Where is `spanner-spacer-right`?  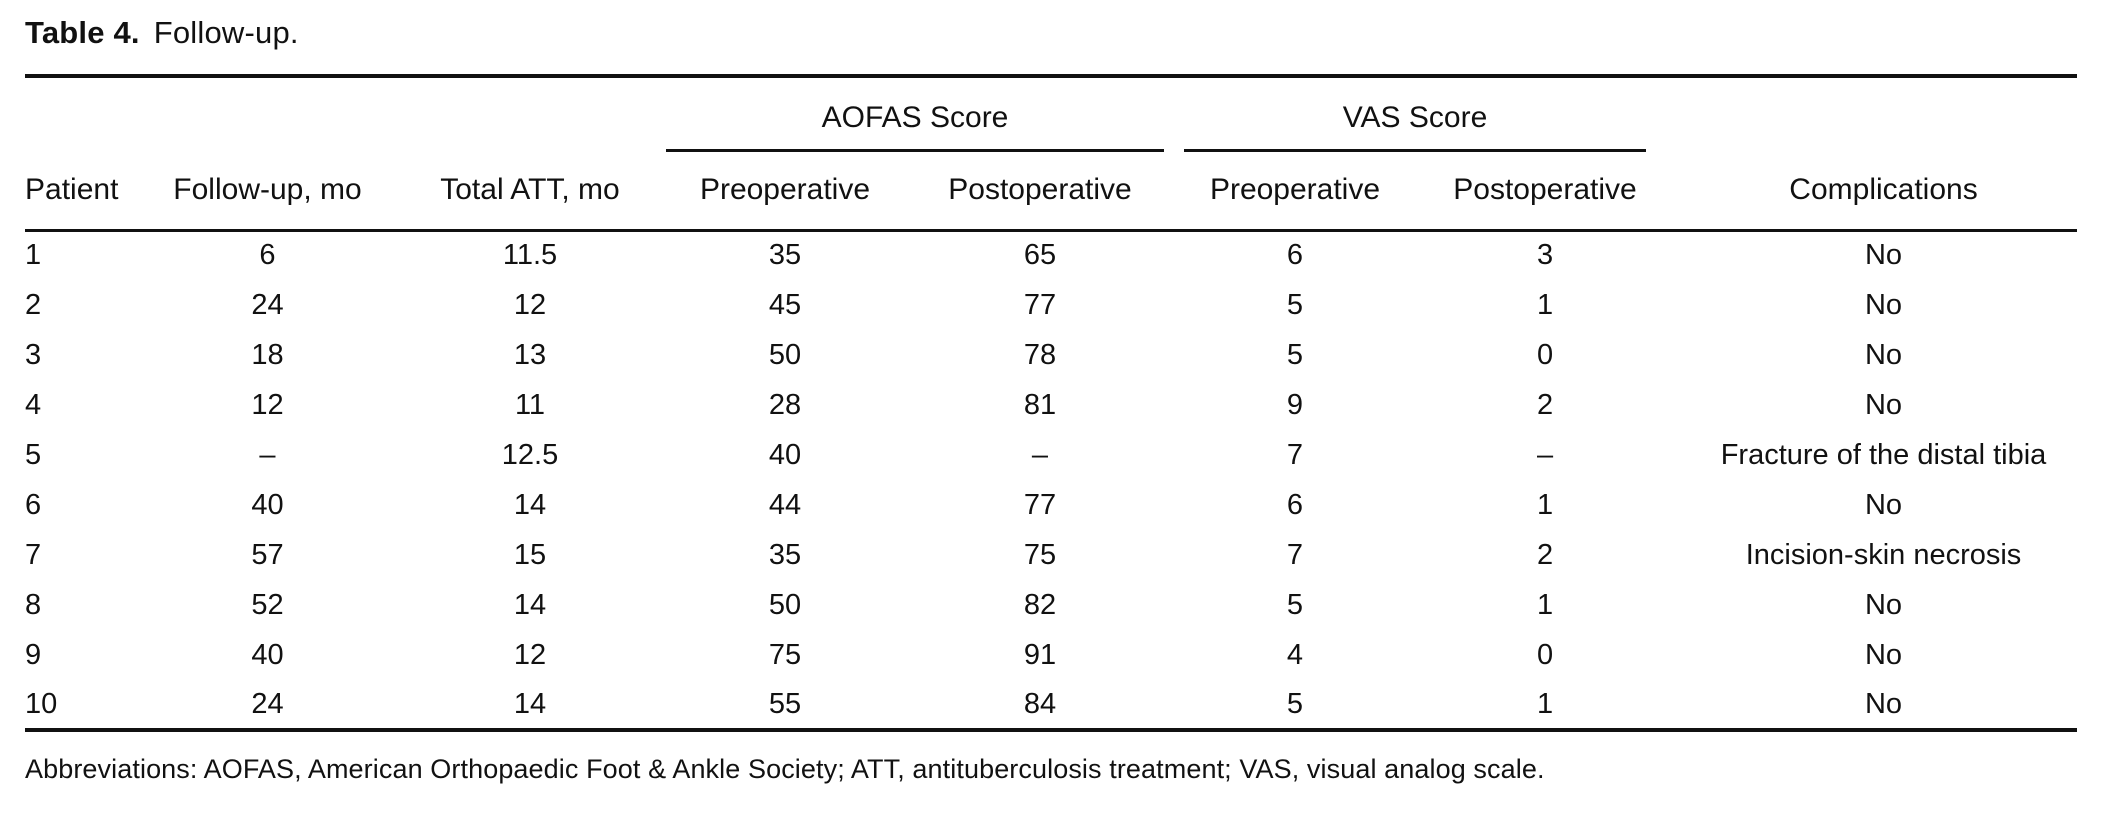
spanner-spacer-right is located at coordinates (1883, 114).